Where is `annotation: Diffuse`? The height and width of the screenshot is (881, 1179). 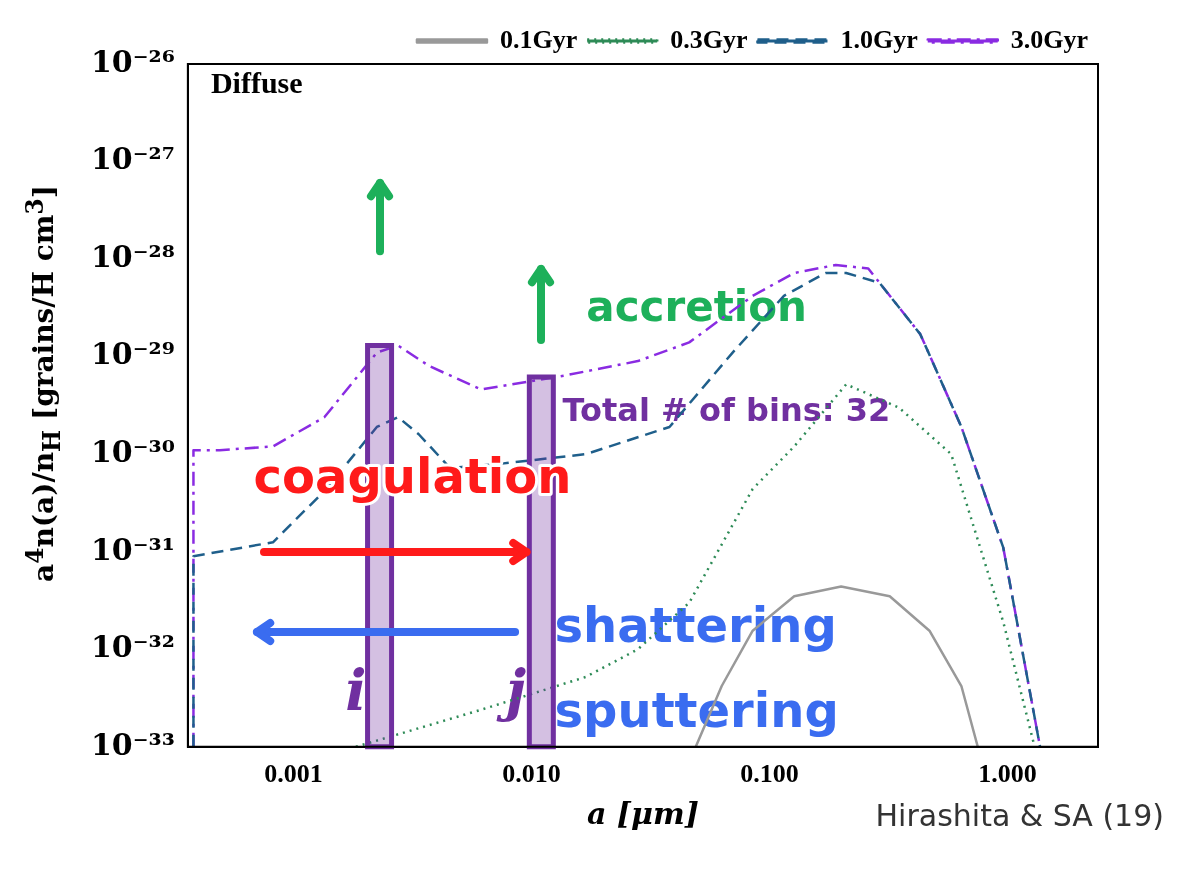
annotation: Diffuse is located at coordinates (256, 83).